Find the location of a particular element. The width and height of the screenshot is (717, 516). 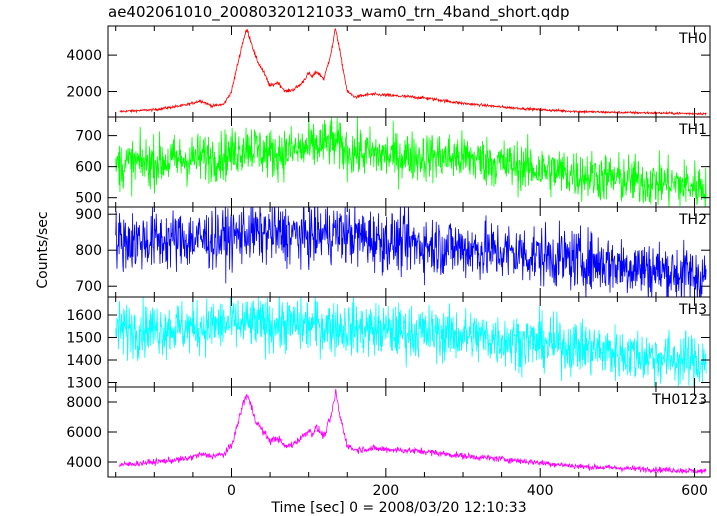

y-tick-label: 800 is located at coordinates (88, 251).